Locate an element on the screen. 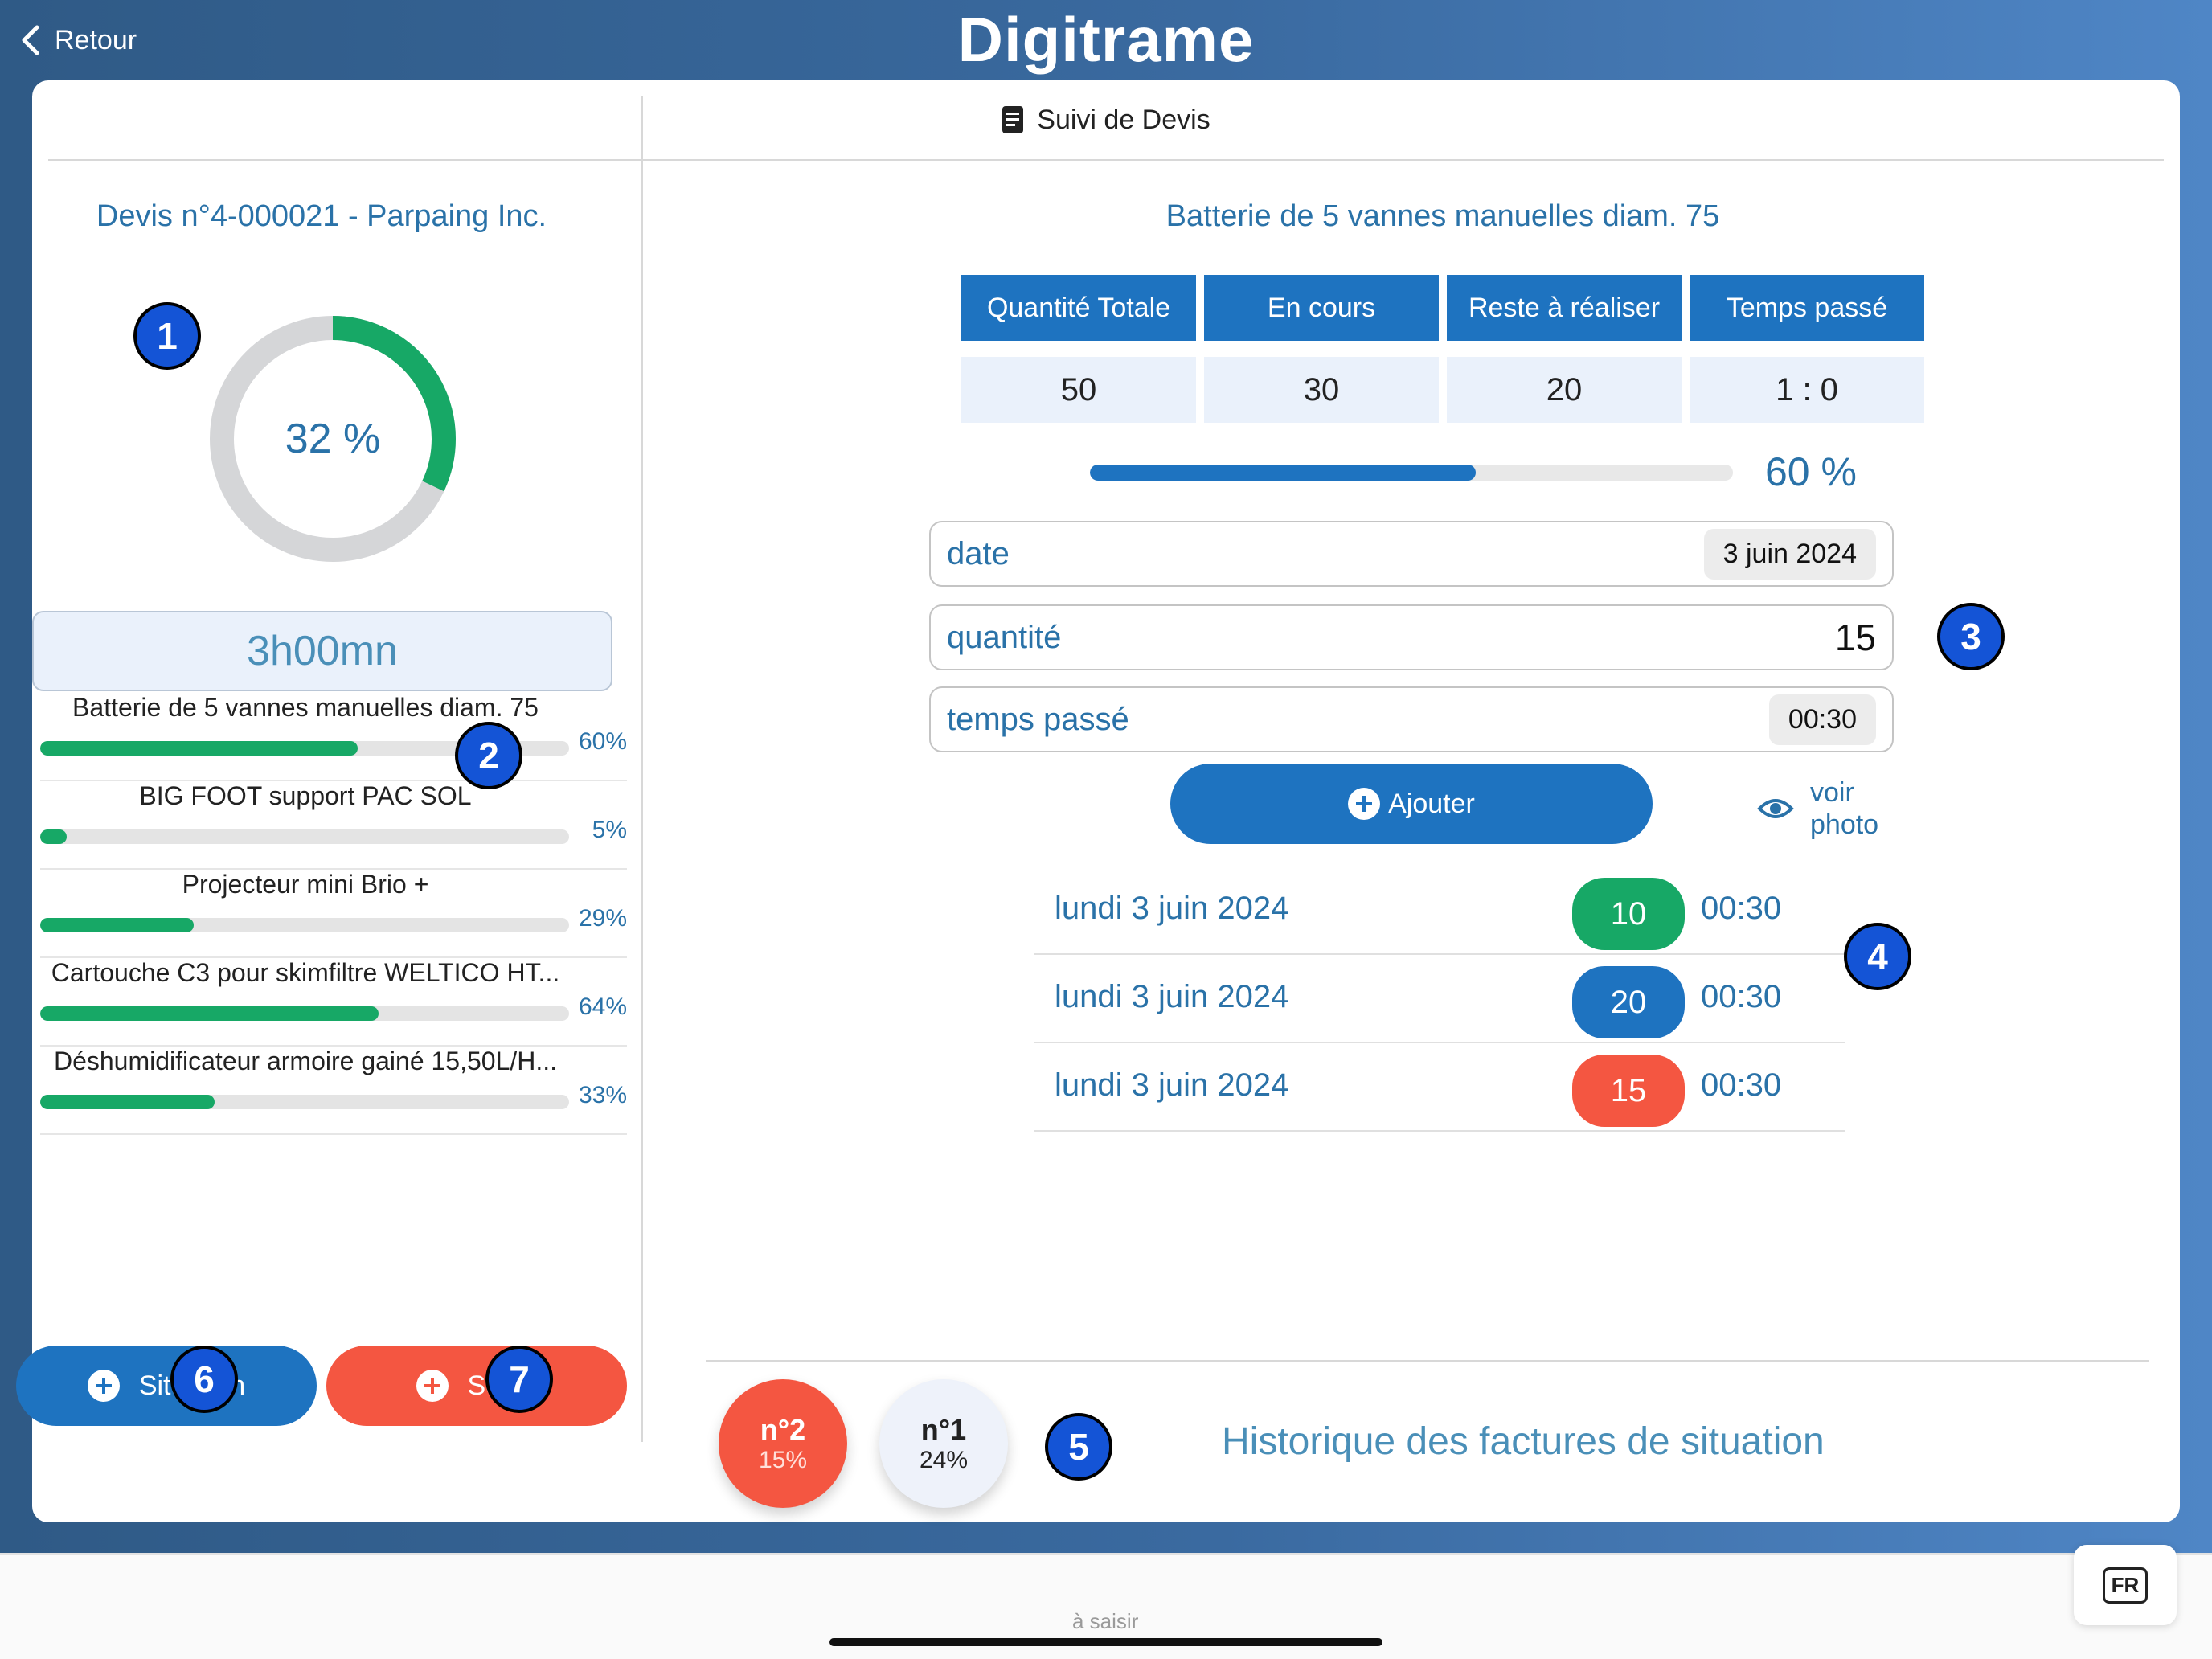 The height and width of the screenshot is (1659, 2212). app-logo: Digitrame is located at coordinates (1106, 39).